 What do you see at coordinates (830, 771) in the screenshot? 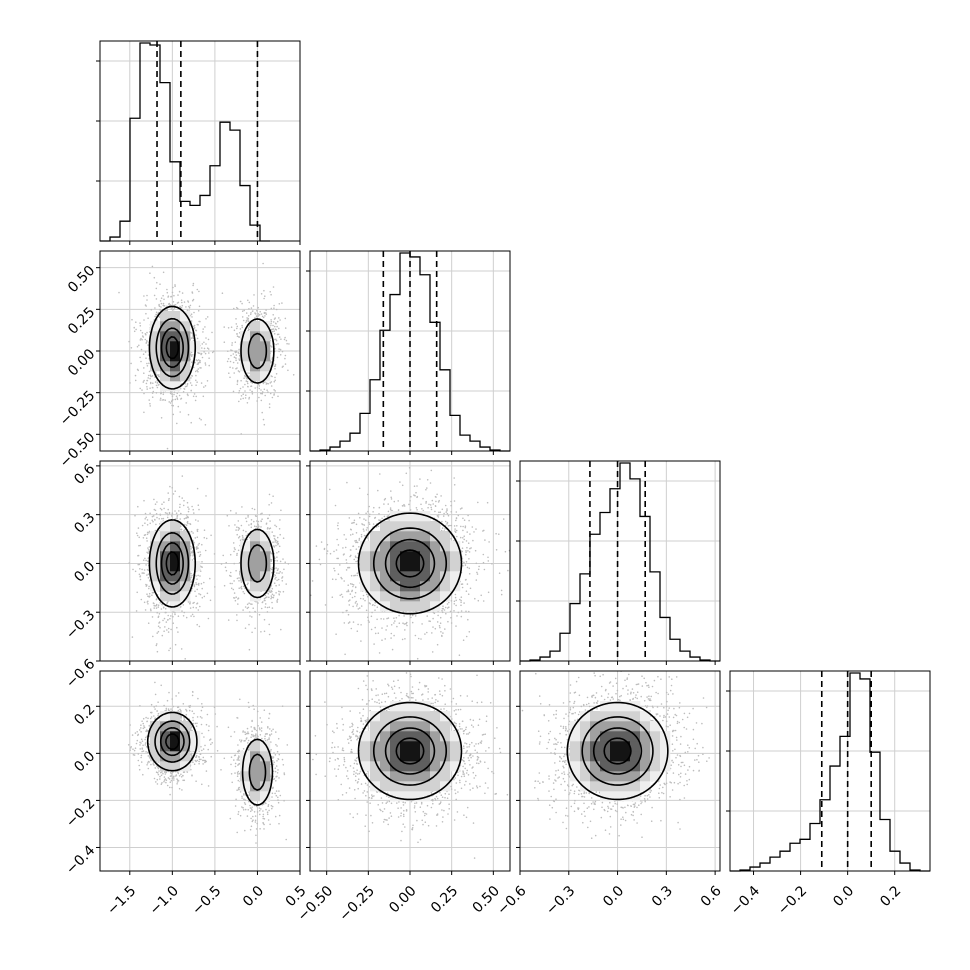
I see `panel-frame` at bounding box center [830, 771].